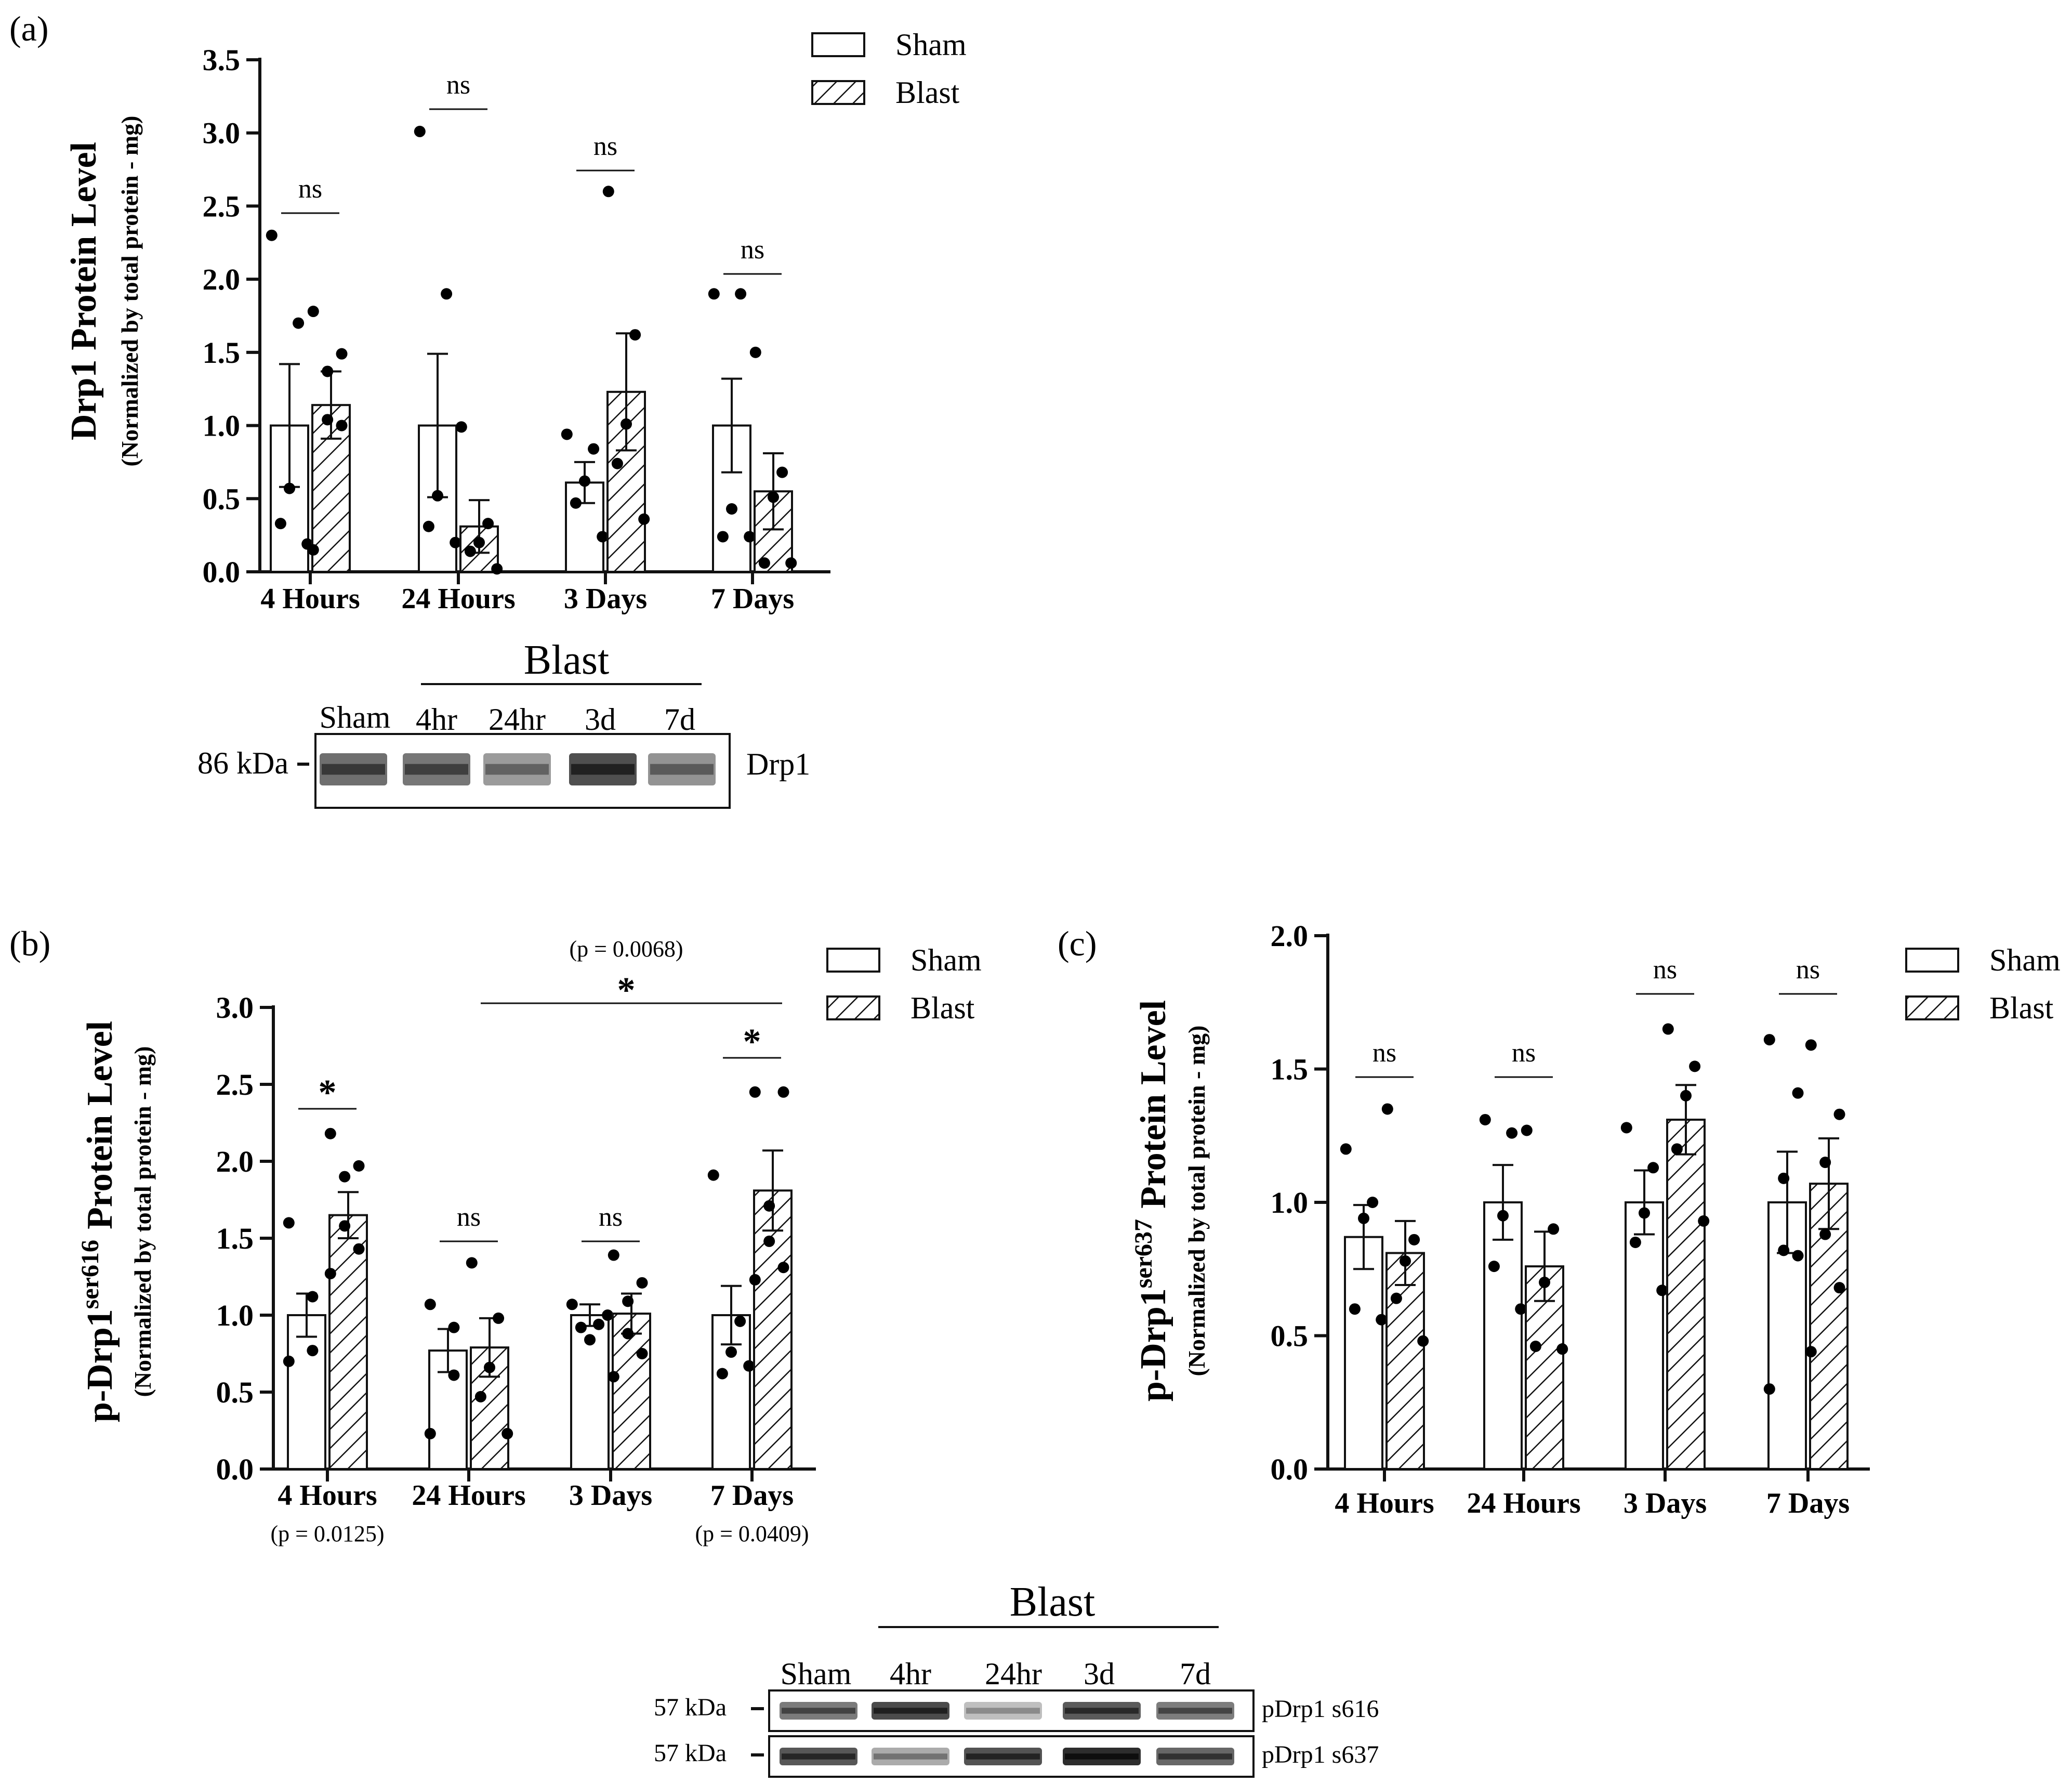 Image resolution: width=2072 pixels, height=1783 pixels. What do you see at coordinates (1665, 1503) in the screenshot?
I see `panel-c-category-label: 3 Days` at bounding box center [1665, 1503].